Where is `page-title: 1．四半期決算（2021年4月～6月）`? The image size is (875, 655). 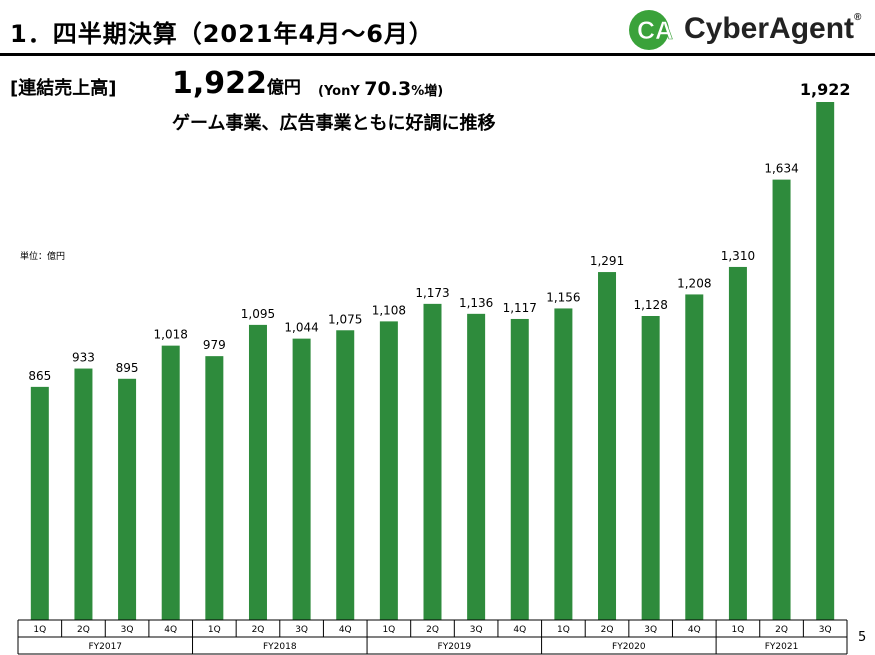
page-title: 1．四半期決算（2021年4月～6月） is located at coordinates (222, 34).